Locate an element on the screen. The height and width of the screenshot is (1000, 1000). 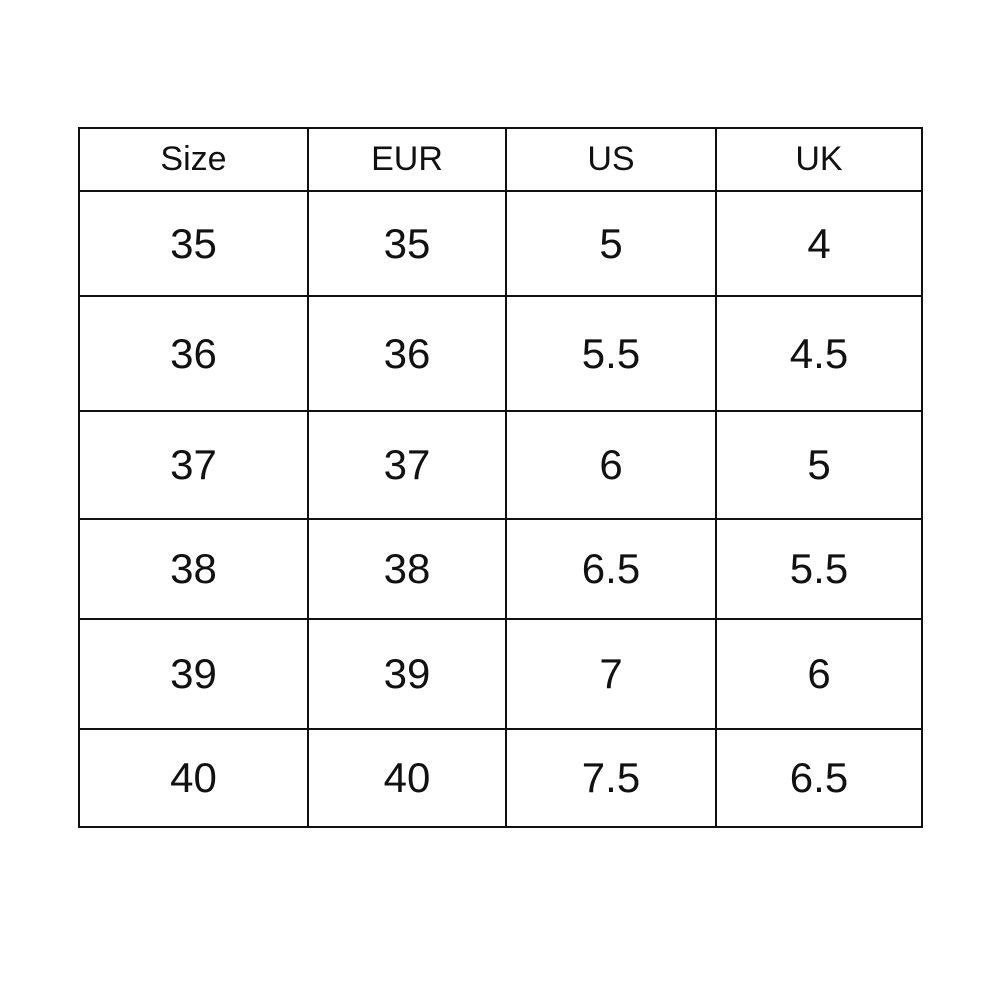
header-row: Size EUR US UK is located at coordinates (500, 159).